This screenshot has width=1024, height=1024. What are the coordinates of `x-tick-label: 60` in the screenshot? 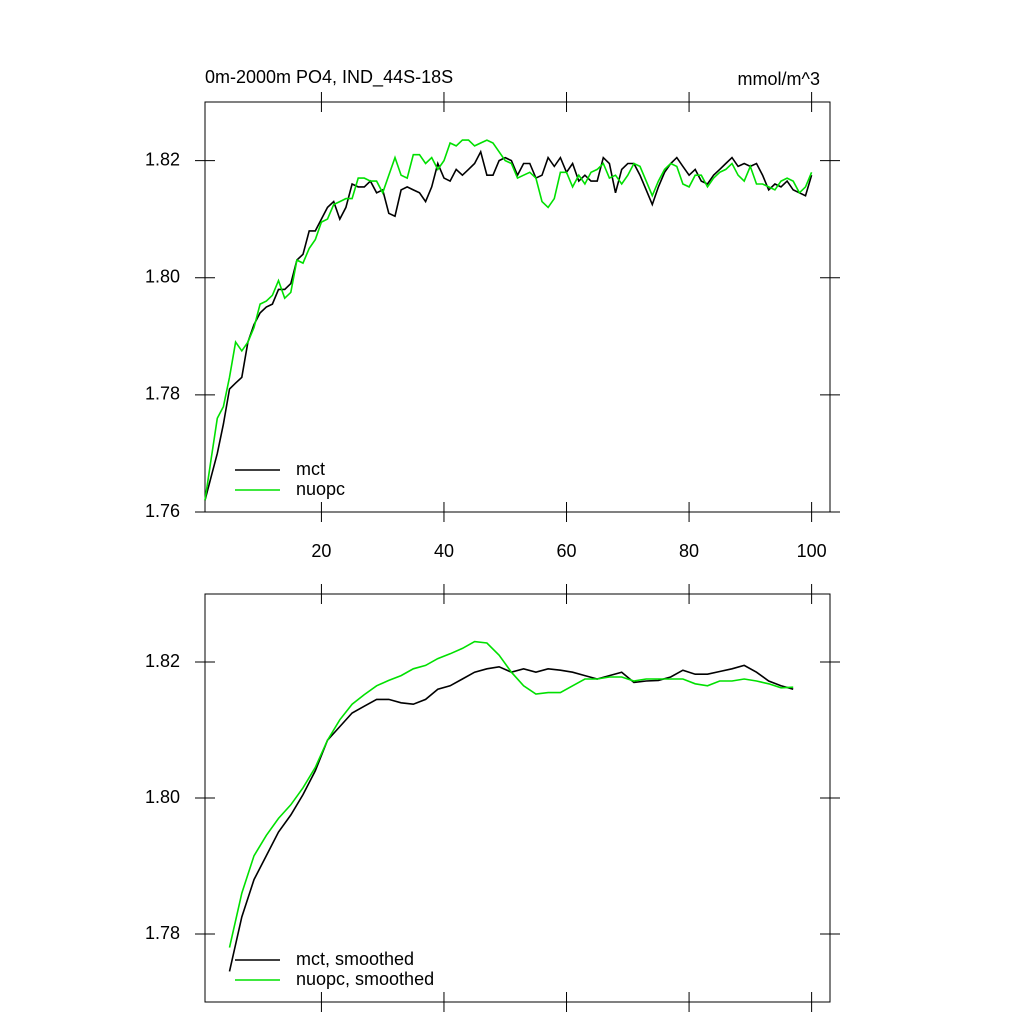 It's located at (567, 551).